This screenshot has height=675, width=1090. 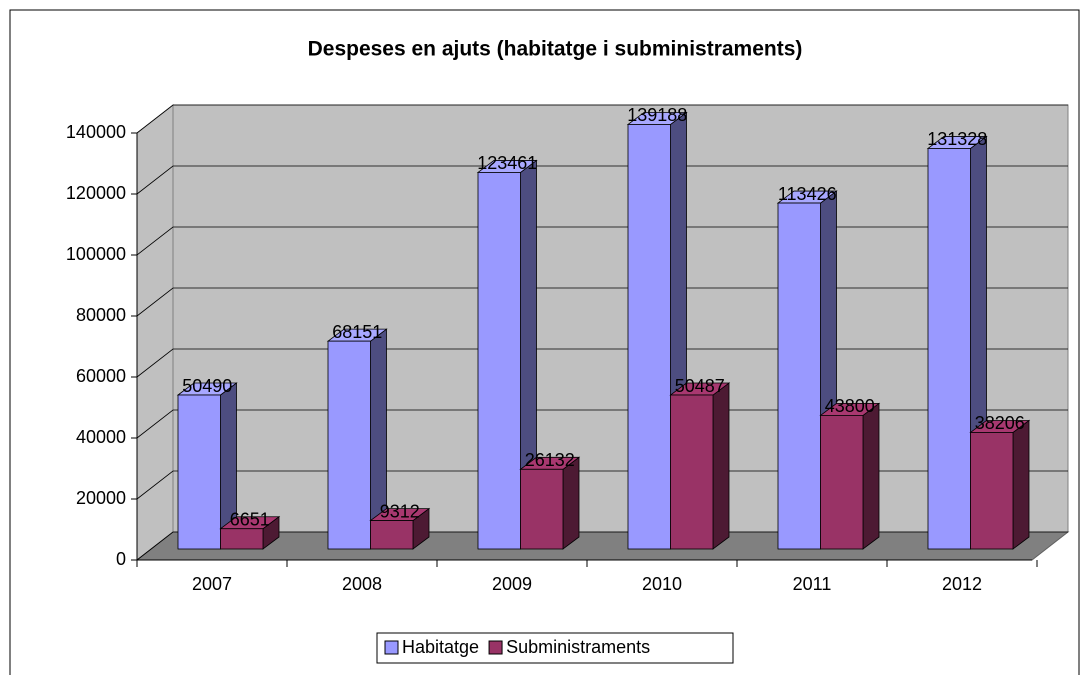 What do you see at coordinates (507, 163) in the screenshot?
I see `value-label: 123461` at bounding box center [507, 163].